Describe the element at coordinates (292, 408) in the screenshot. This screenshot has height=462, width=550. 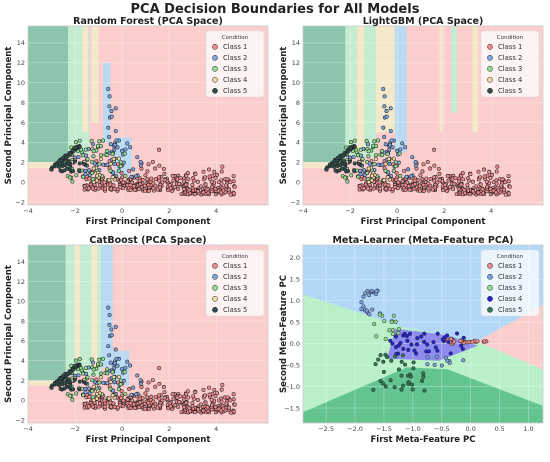
I see `y-tick-label: −1.5` at that location.